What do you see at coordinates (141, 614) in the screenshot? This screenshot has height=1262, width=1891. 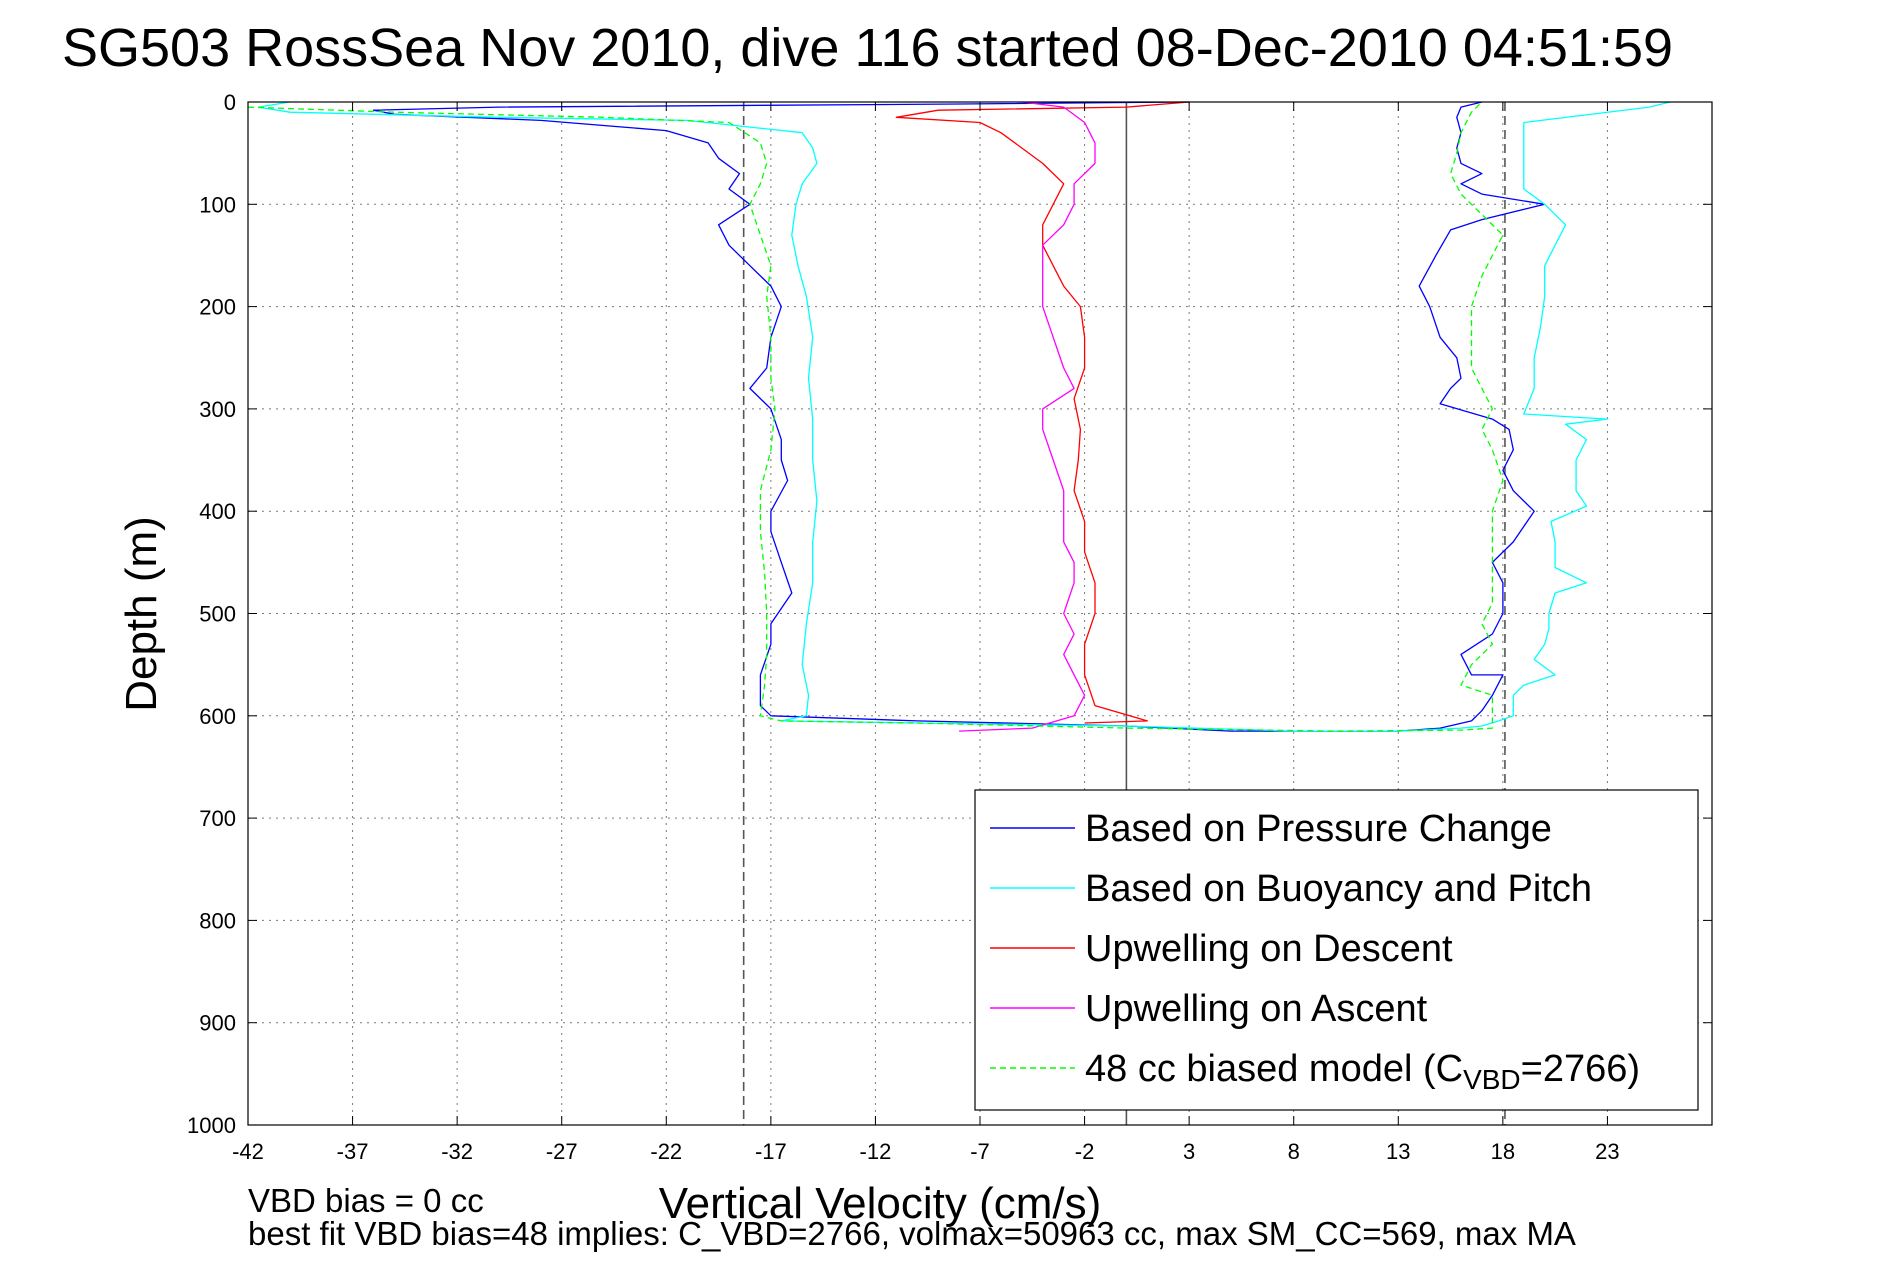 I see `y-axis-label: Depth (m)` at bounding box center [141, 614].